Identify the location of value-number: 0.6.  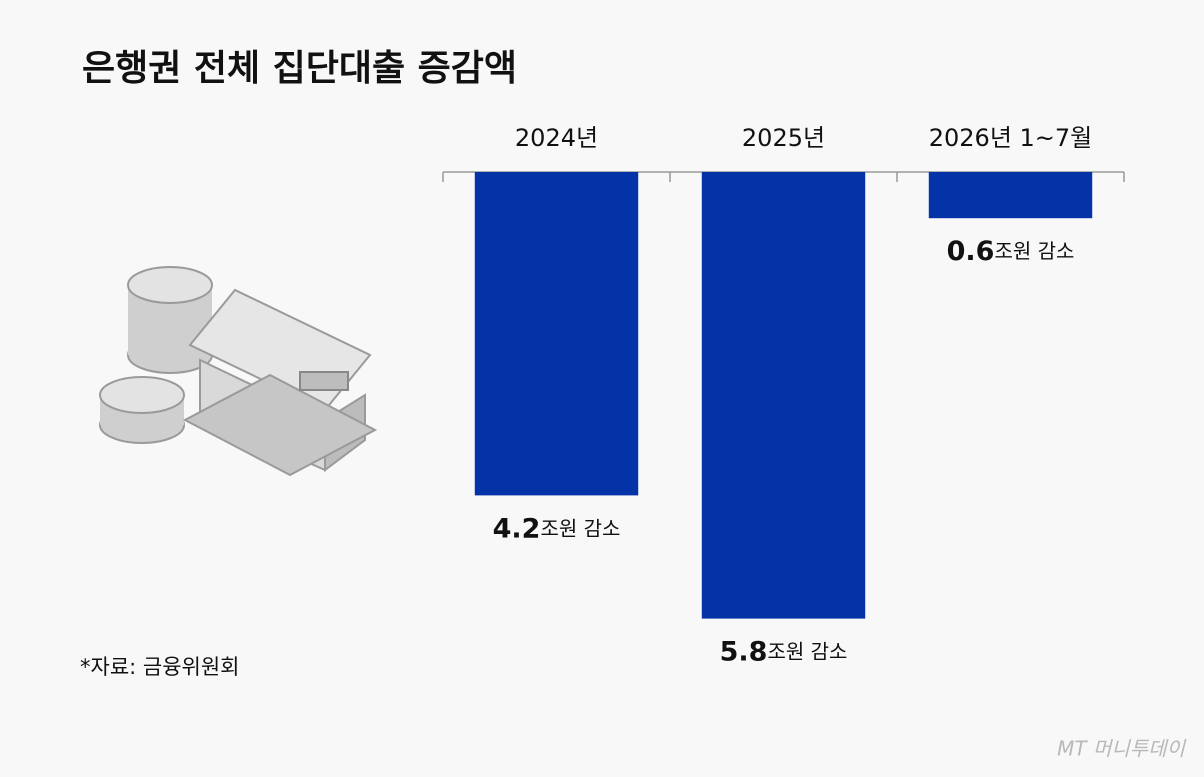
(971, 251).